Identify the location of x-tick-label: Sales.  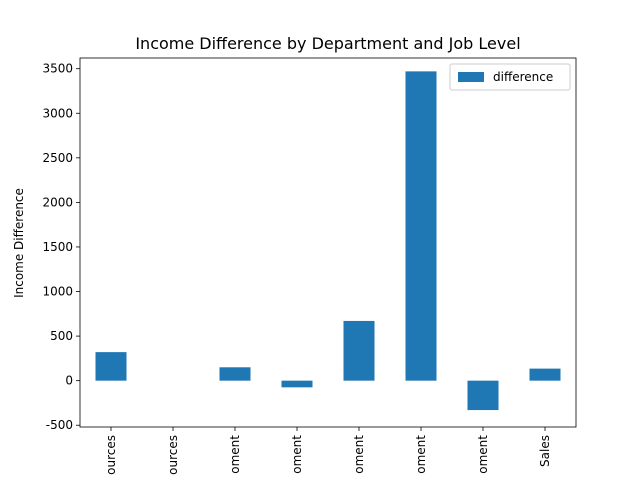
(545, 451).